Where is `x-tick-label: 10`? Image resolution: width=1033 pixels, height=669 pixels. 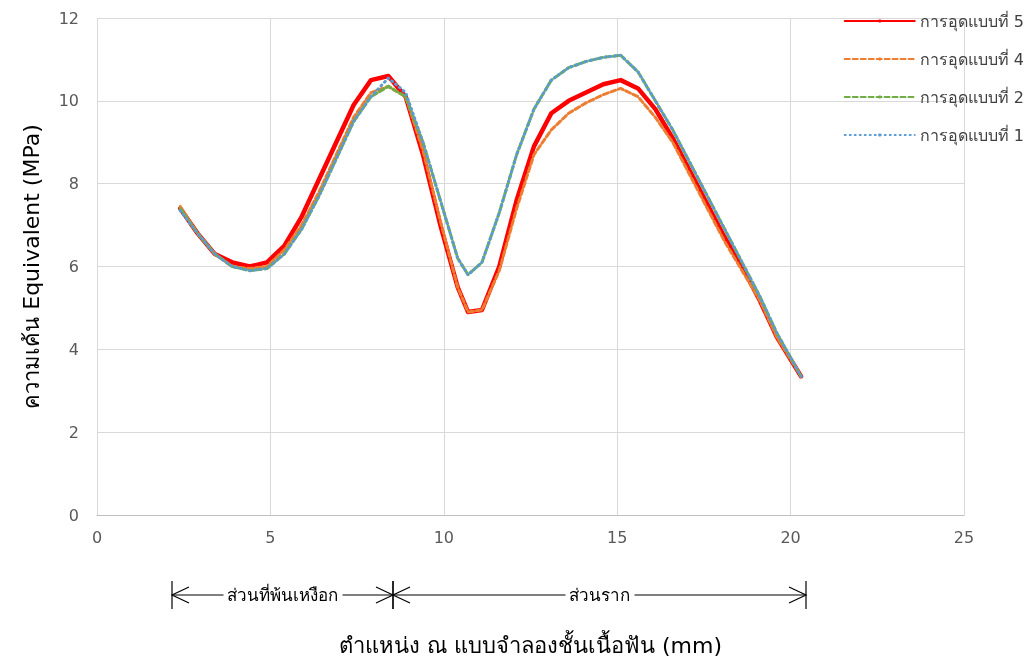 x-tick-label: 10 is located at coordinates (443, 537).